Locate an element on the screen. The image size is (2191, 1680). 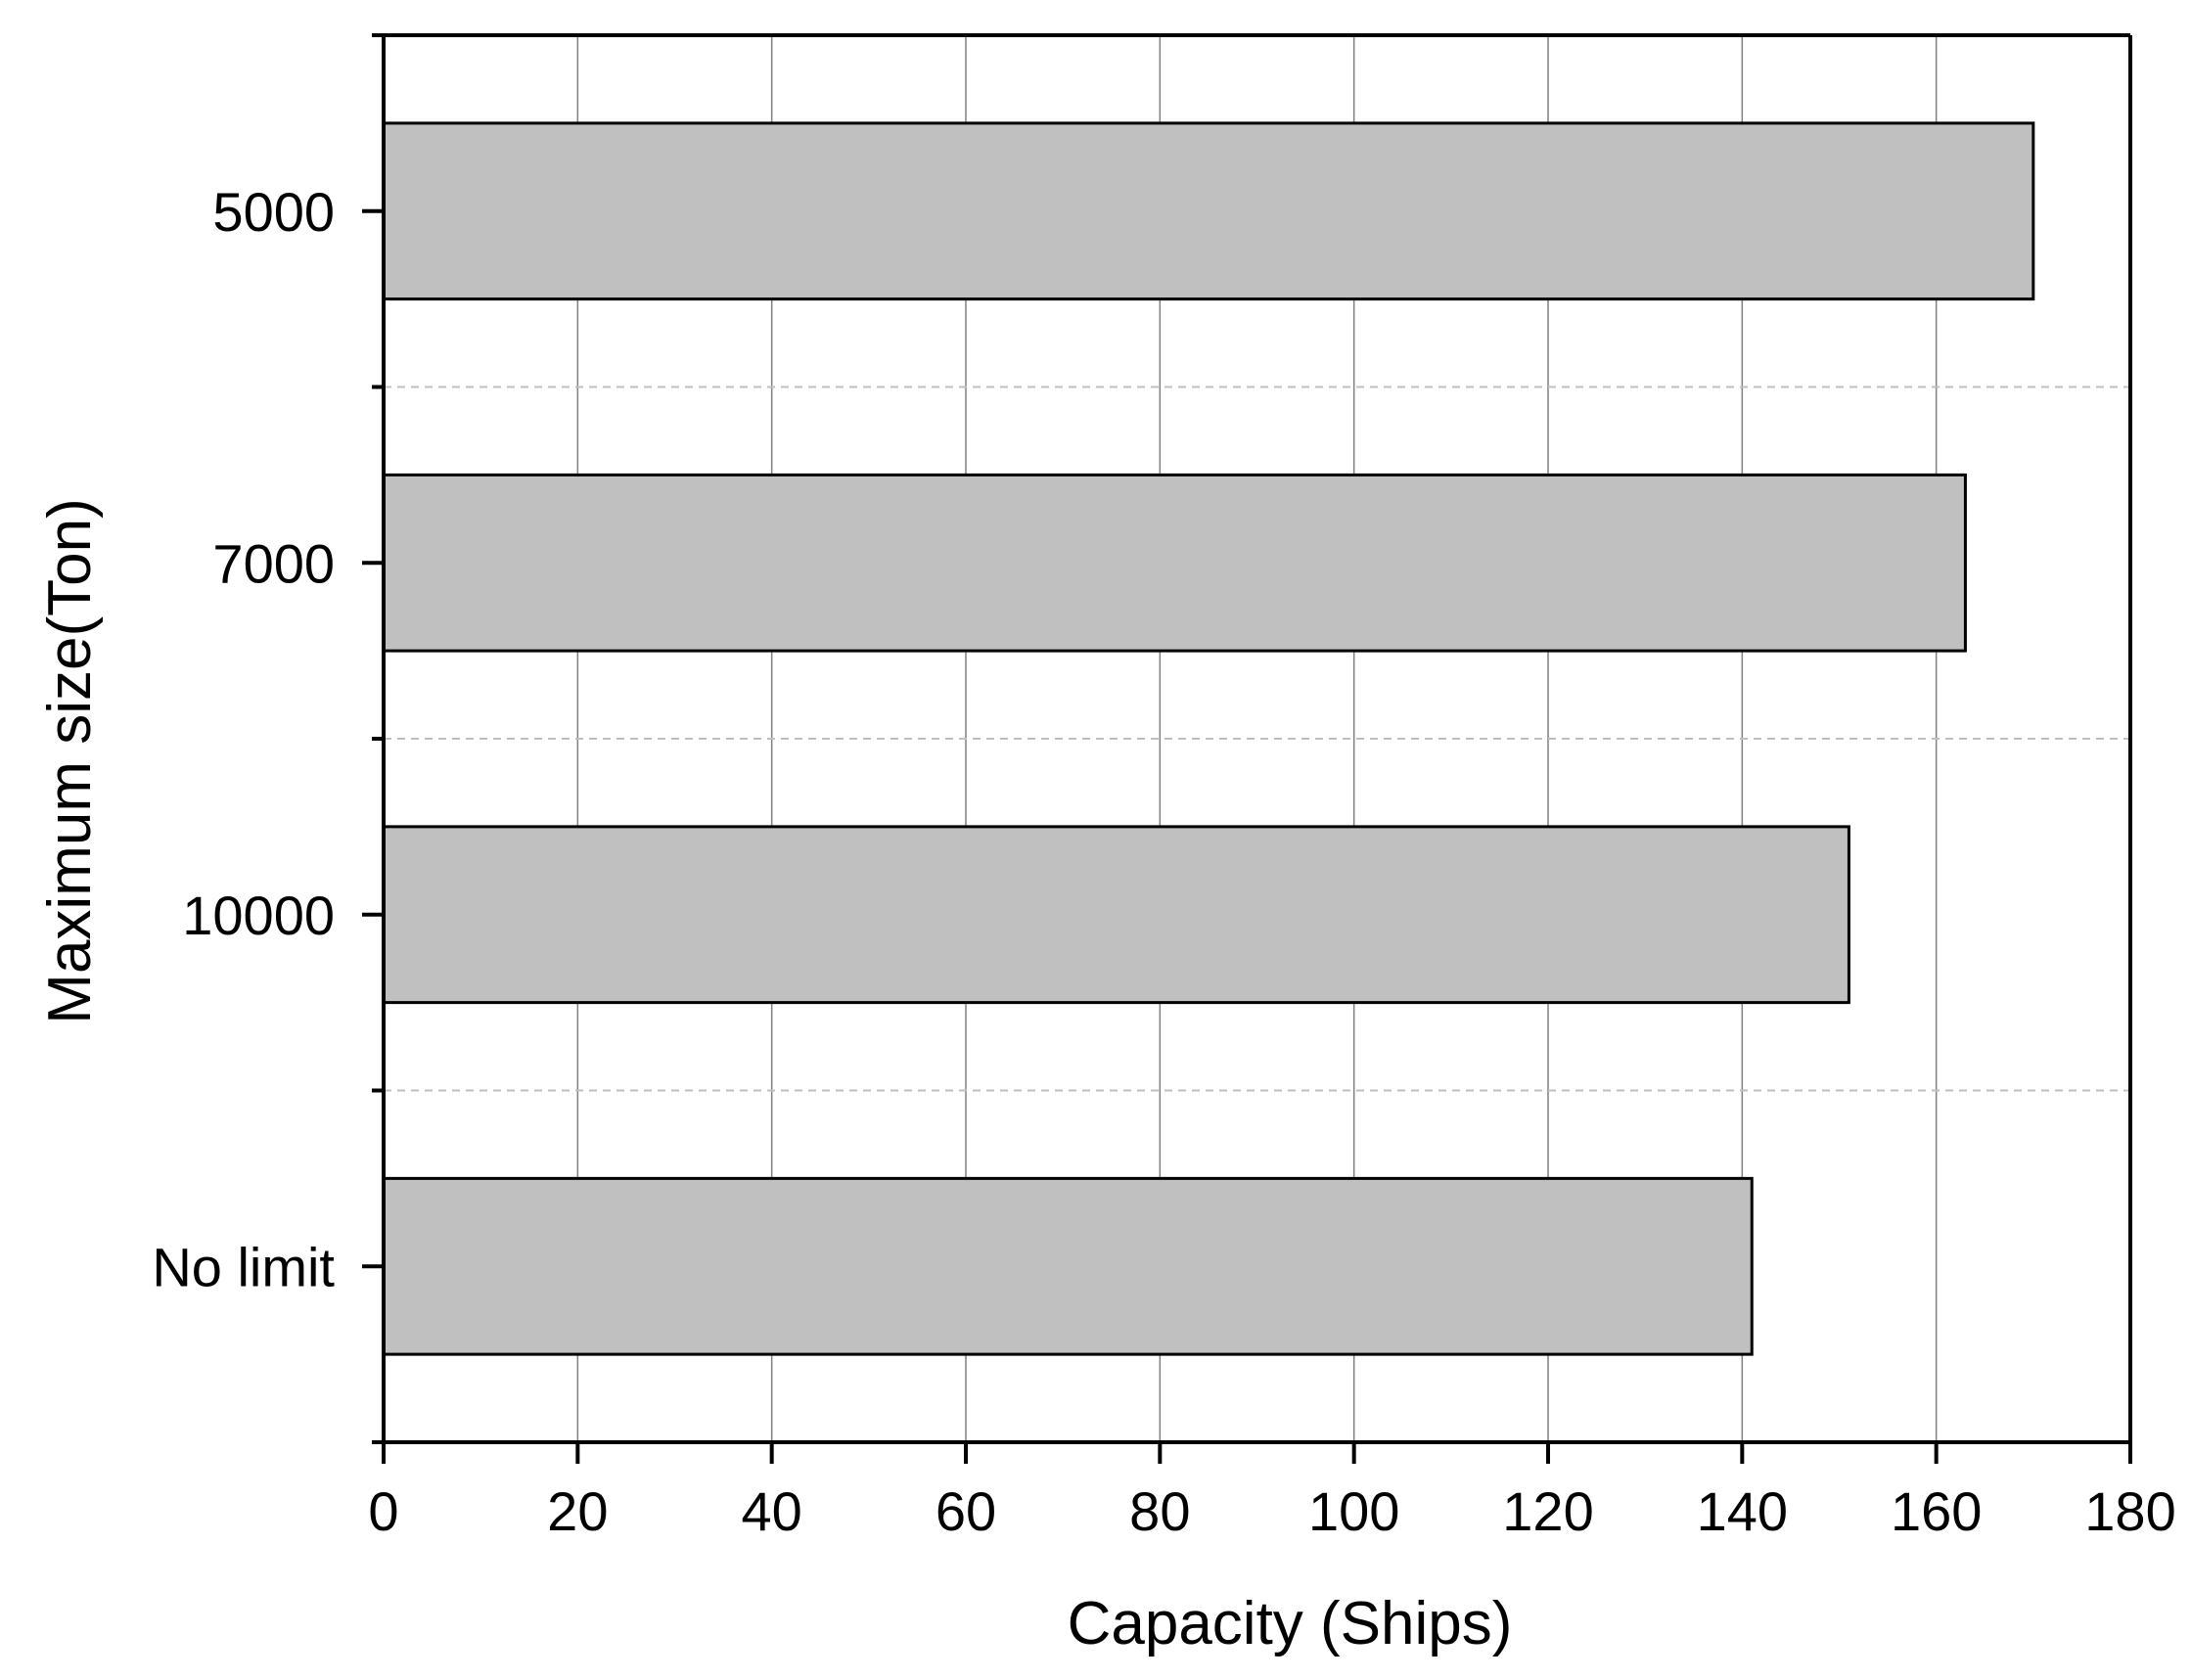
y-tick-label-no-limit: No limit is located at coordinates (243, 1266).